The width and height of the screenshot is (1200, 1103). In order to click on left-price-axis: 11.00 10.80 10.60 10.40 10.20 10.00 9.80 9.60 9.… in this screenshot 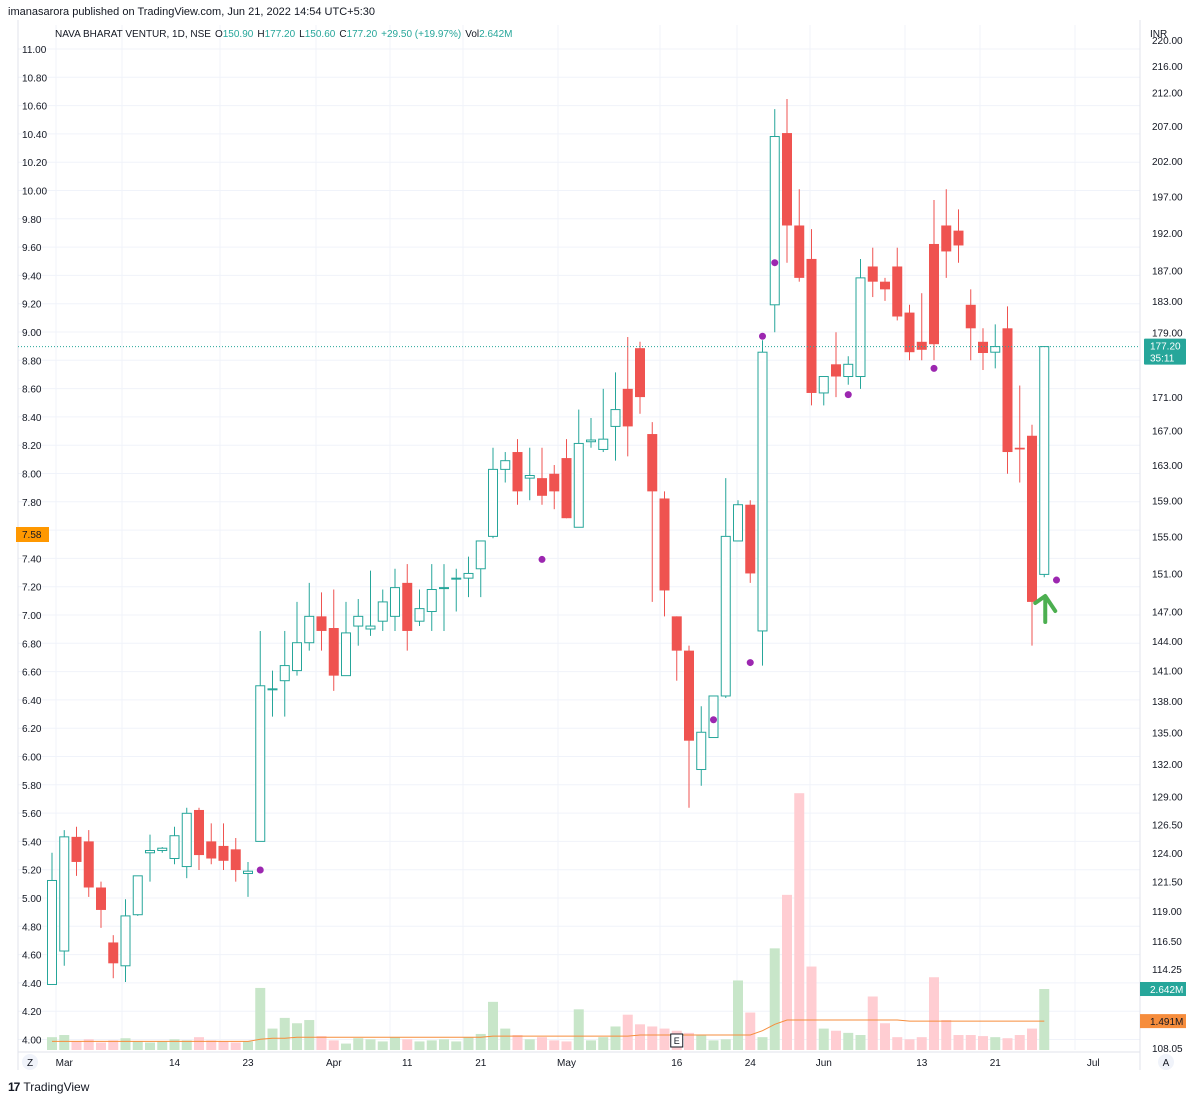, I will do `click(32, 546)`.